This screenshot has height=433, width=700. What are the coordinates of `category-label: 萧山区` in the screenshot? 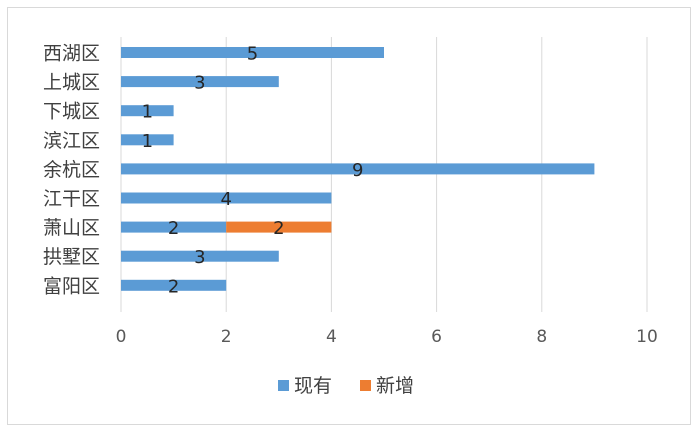 It's located at (71, 228).